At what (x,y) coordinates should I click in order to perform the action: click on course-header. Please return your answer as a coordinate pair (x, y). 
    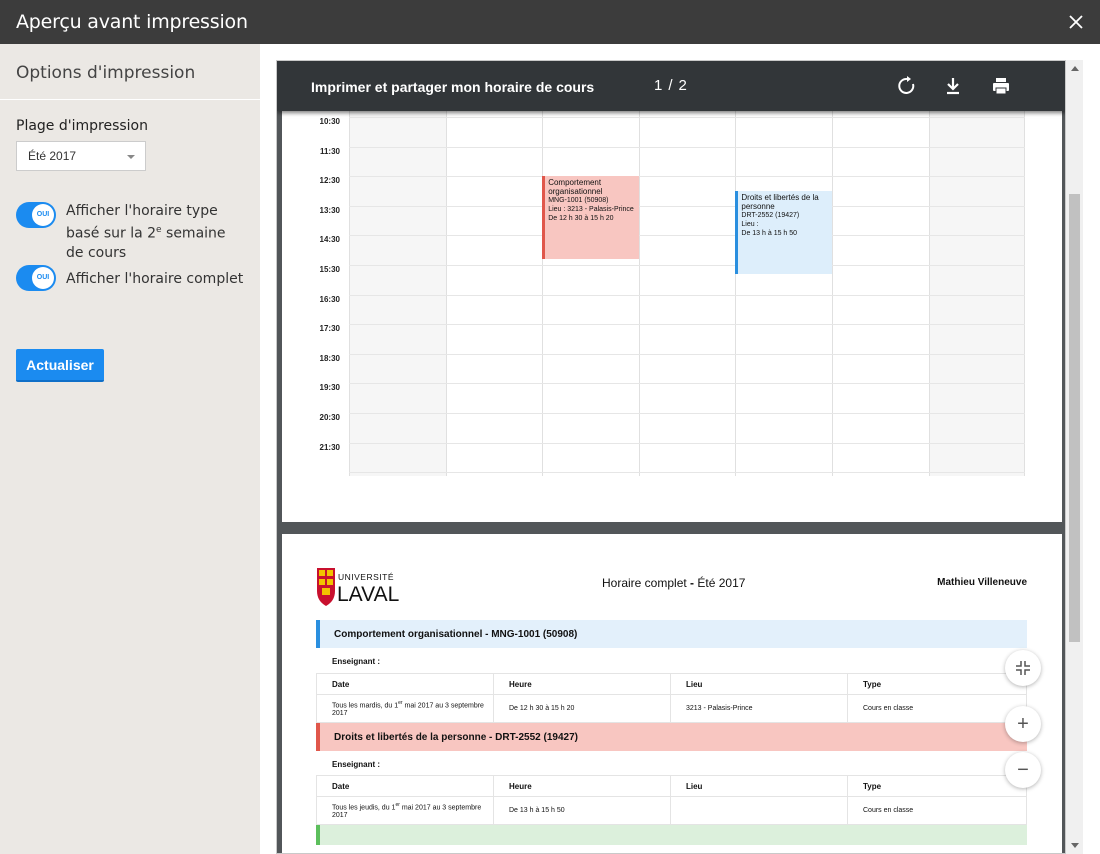
    Looking at the image, I should click on (671, 835).